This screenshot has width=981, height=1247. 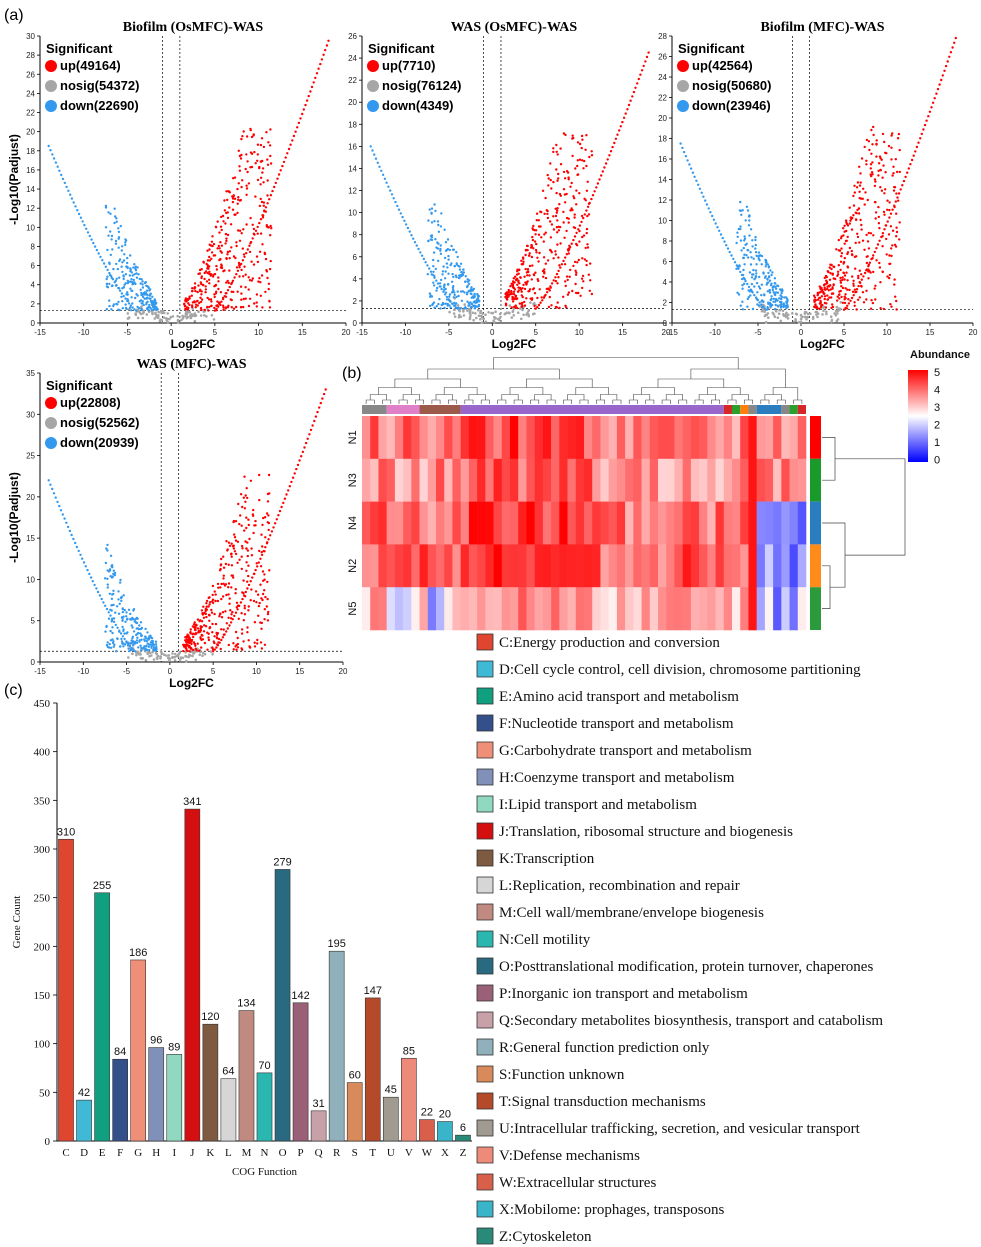 What do you see at coordinates (138, 1153) in the screenshot?
I see `bar-category-label: G` at bounding box center [138, 1153].